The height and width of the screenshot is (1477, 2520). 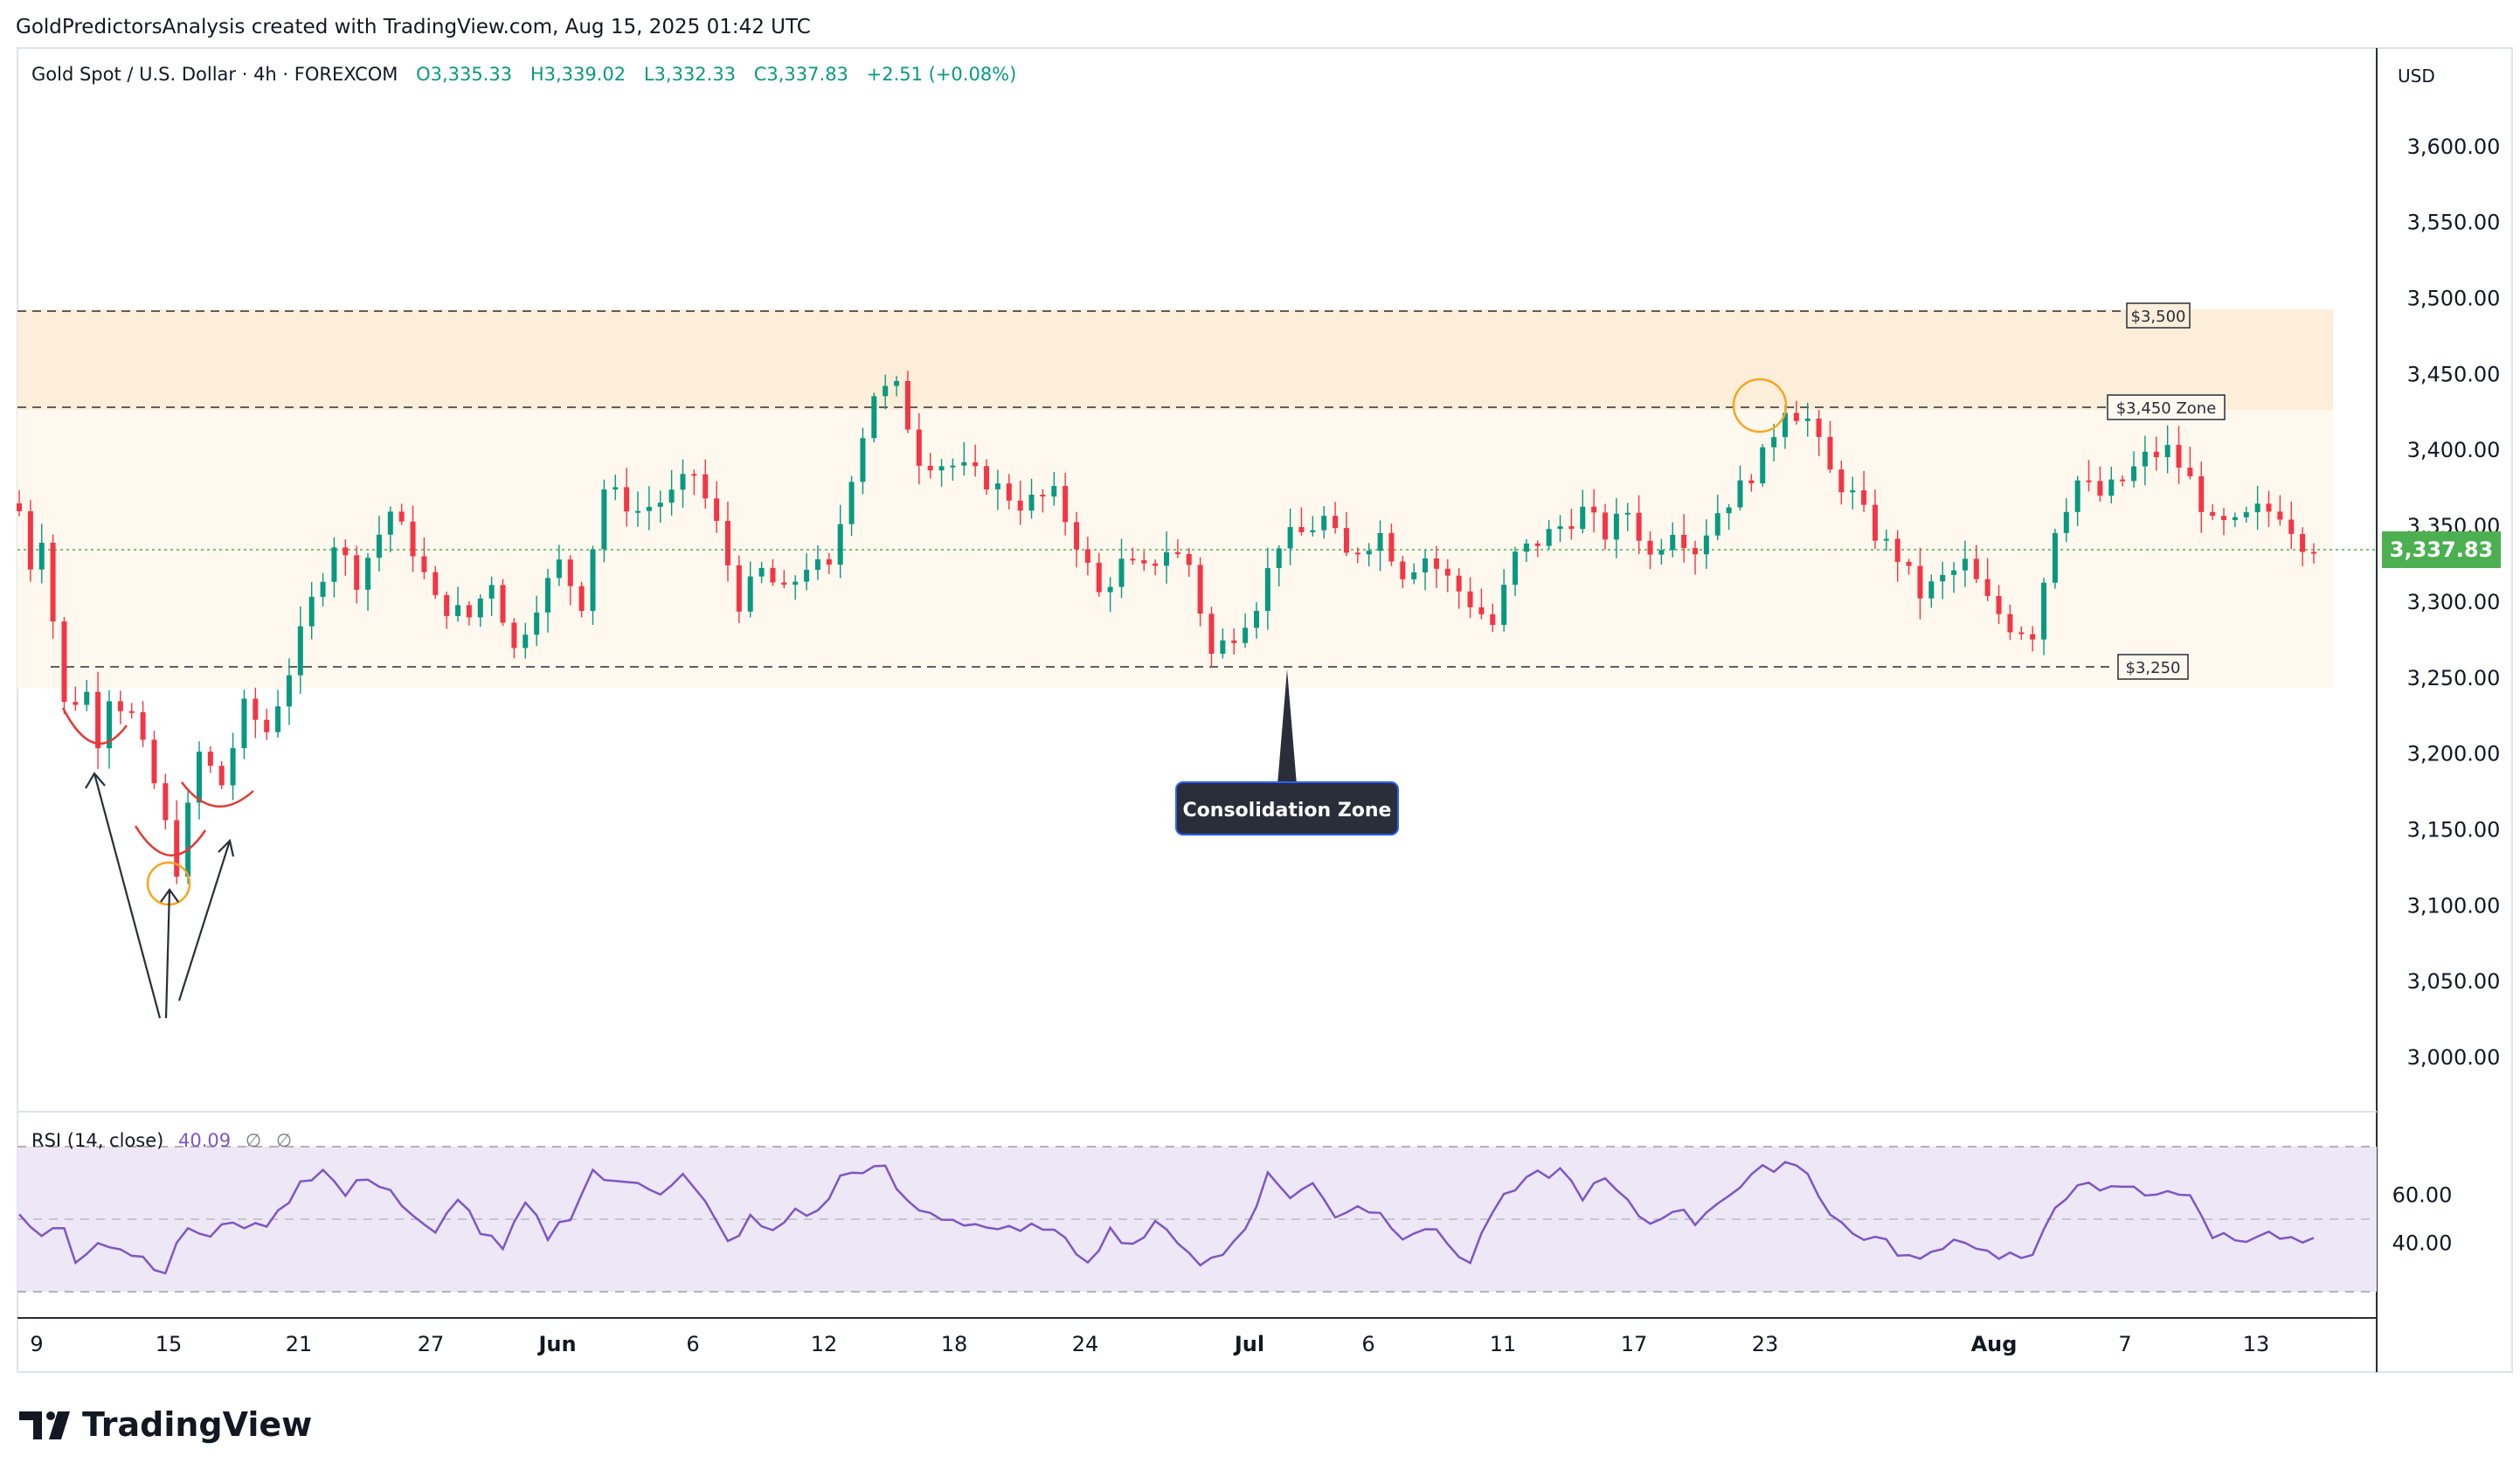 I want to click on level-3500-label: $3,500, so click(x=2158, y=317).